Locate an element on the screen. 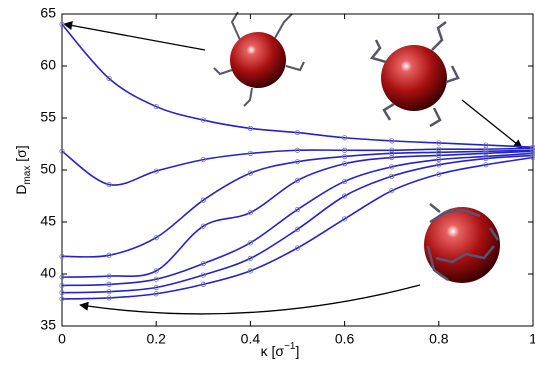 The image size is (535, 368). y-tick-label: 45 is located at coordinates (48, 221).